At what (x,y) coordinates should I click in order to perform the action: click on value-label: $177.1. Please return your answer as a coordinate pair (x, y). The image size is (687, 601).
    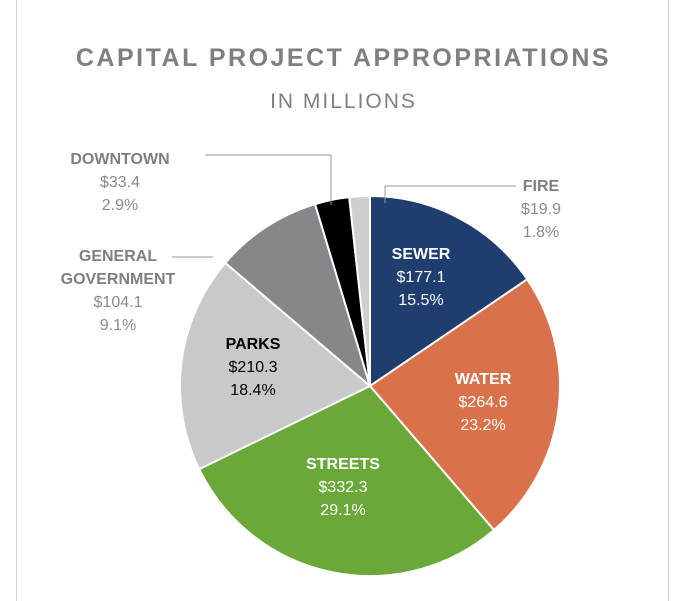
    Looking at the image, I should click on (421, 277).